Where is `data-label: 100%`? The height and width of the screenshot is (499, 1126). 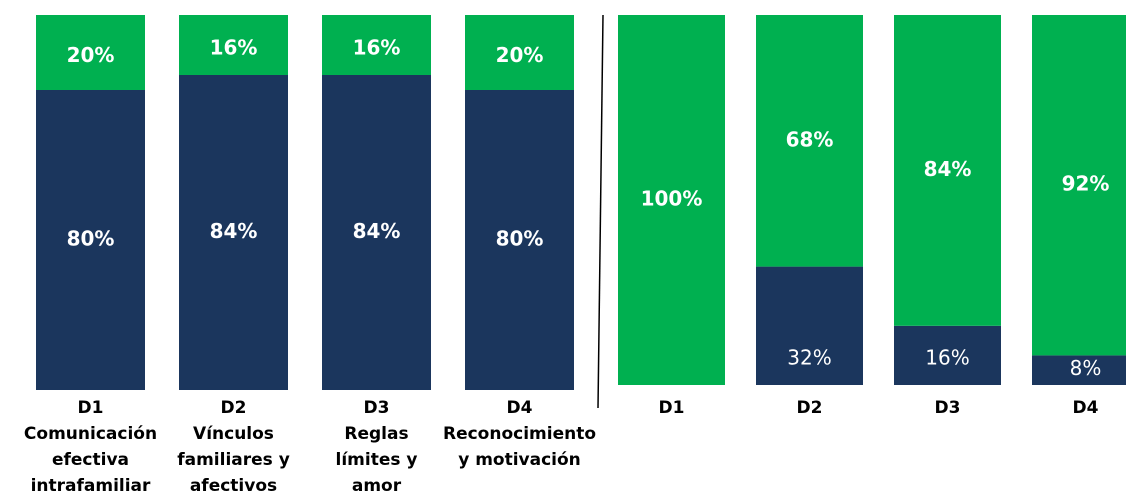
data-label: 100% is located at coordinates (672, 199).